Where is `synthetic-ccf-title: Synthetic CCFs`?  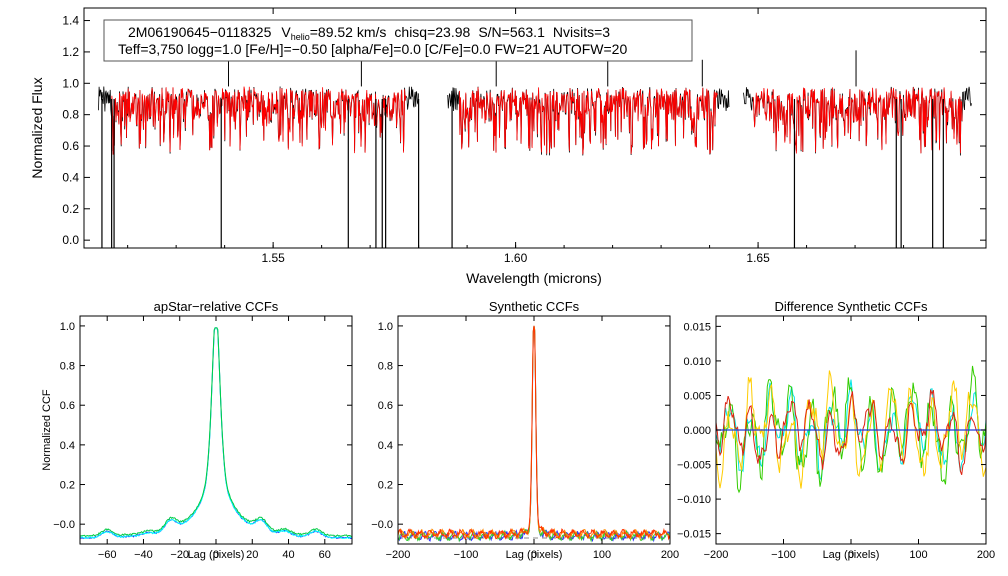 synthetic-ccf-title: Synthetic CCFs is located at coordinates (534, 306).